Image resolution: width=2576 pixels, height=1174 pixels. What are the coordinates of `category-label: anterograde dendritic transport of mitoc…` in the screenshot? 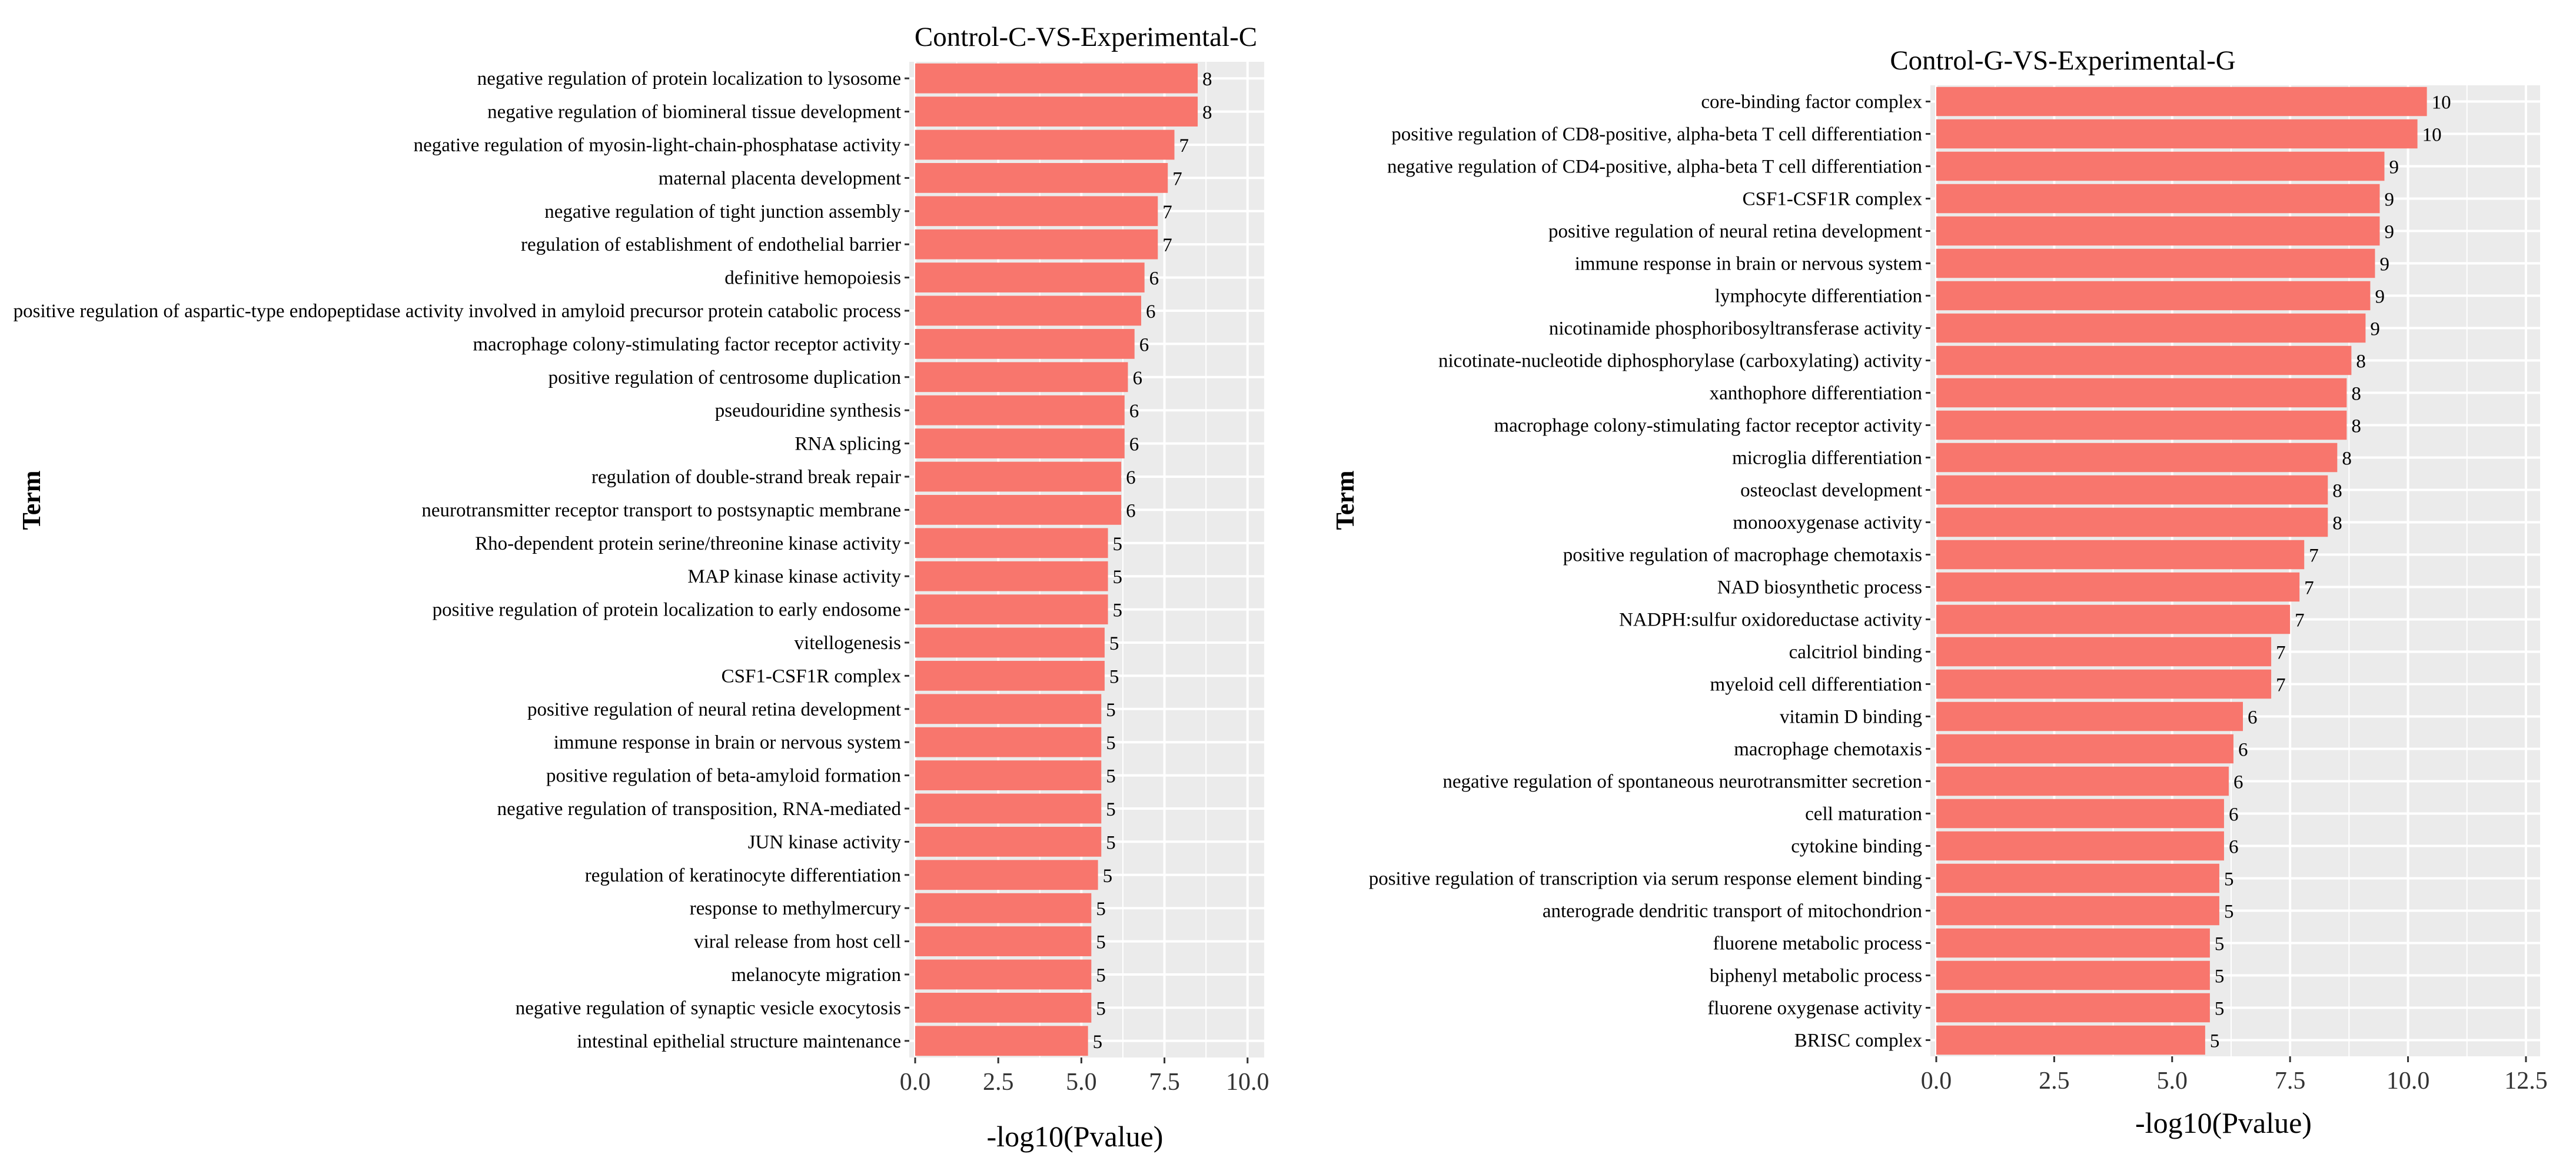 It's located at (1732, 911).